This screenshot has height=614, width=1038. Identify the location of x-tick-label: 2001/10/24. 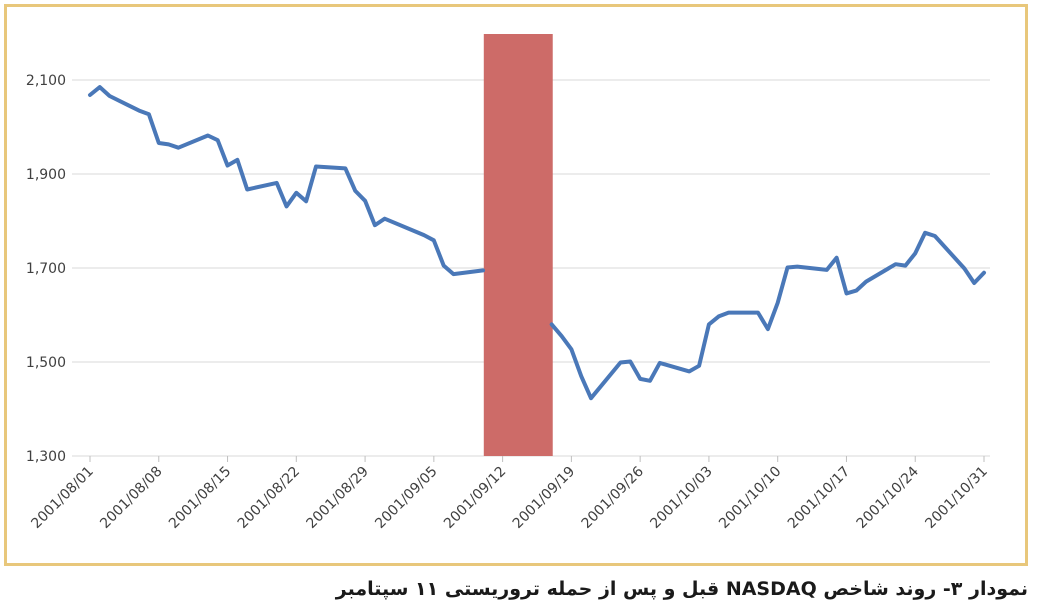
(888, 497).